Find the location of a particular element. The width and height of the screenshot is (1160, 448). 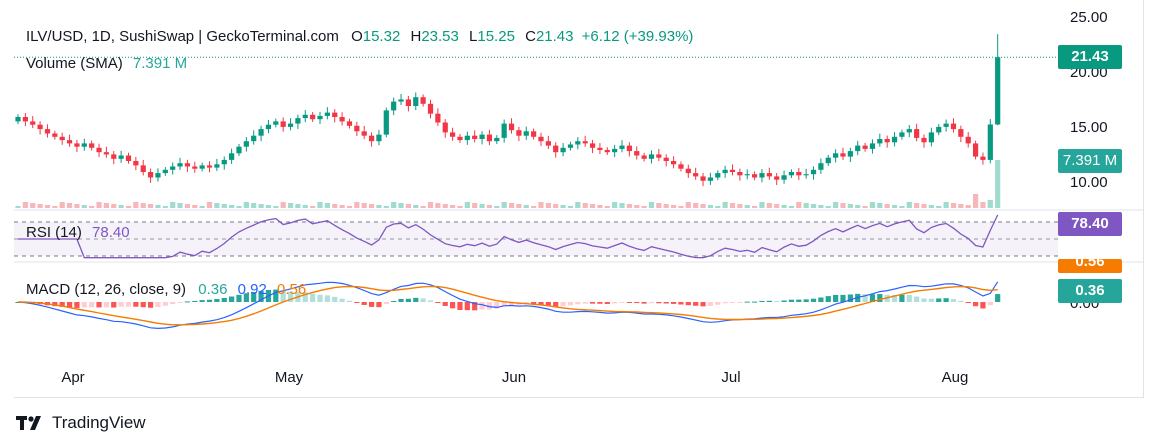

month-may: May is located at coordinates (289, 377).